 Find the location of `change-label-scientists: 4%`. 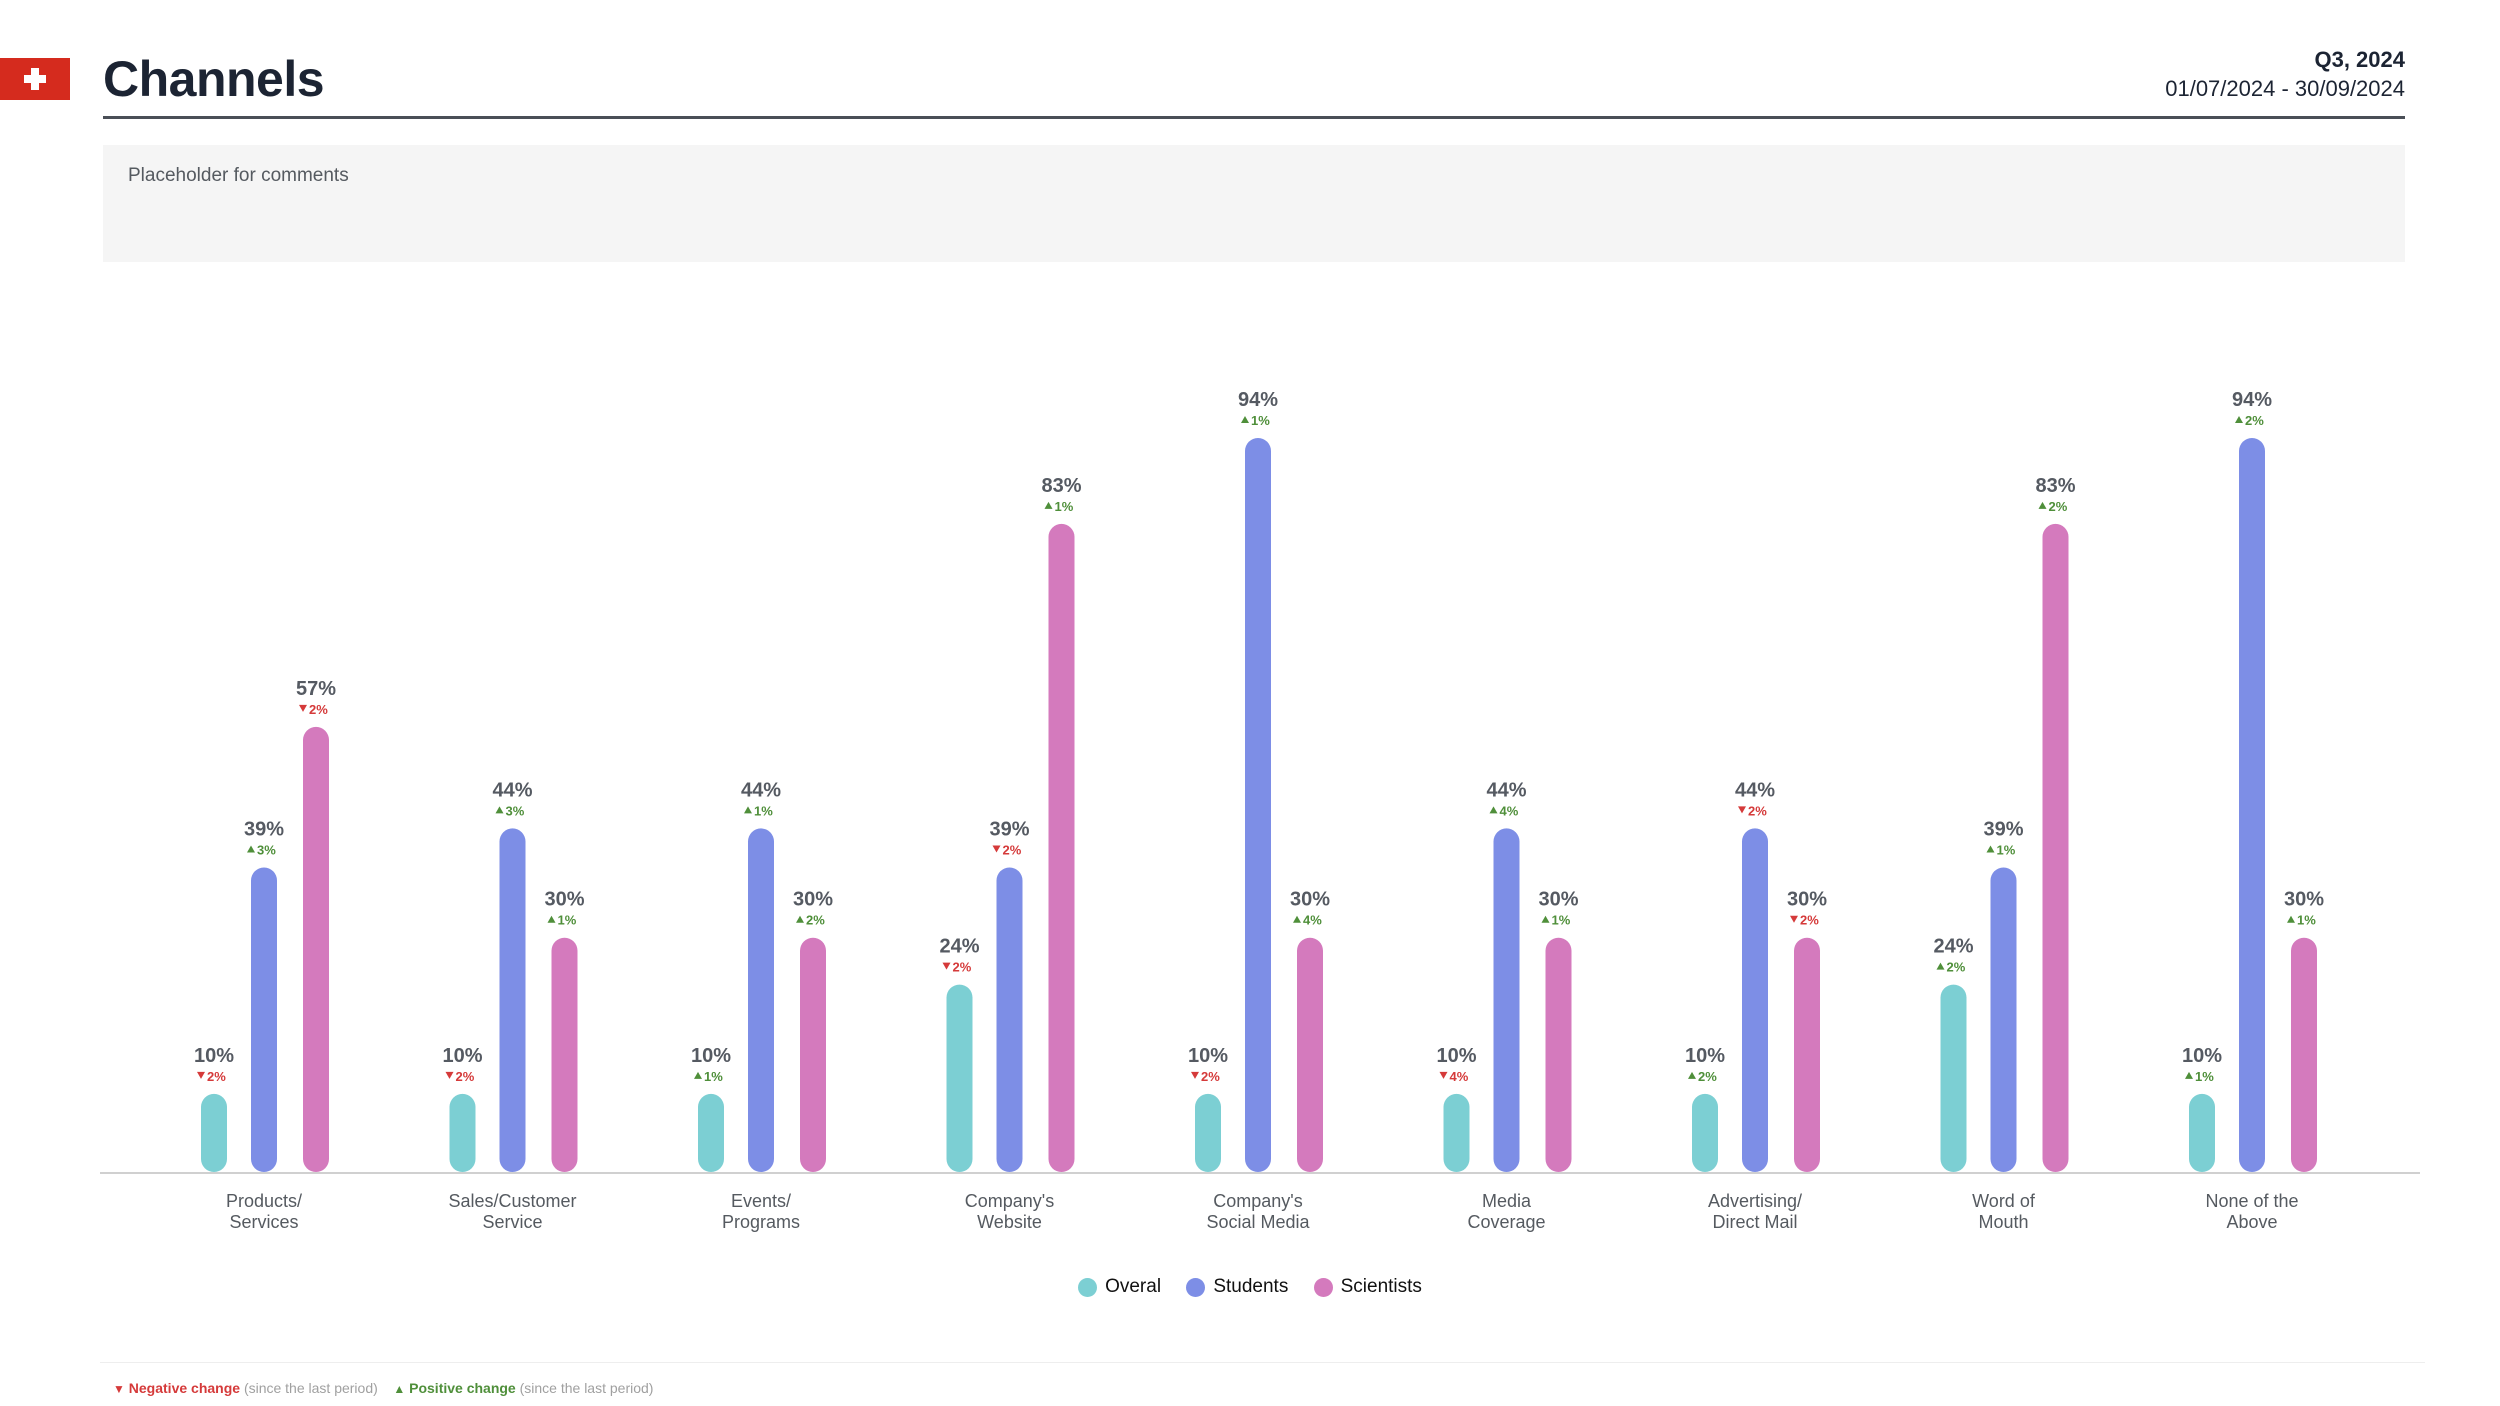

change-label-scientists: 4% is located at coordinates (1312, 920).